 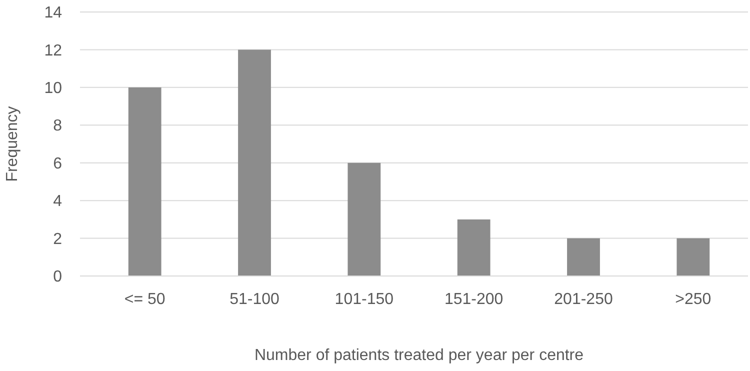 What do you see at coordinates (364, 299) in the screenshot?
I see `x-tick-label: 101-150` at bounding box center [364, 299].